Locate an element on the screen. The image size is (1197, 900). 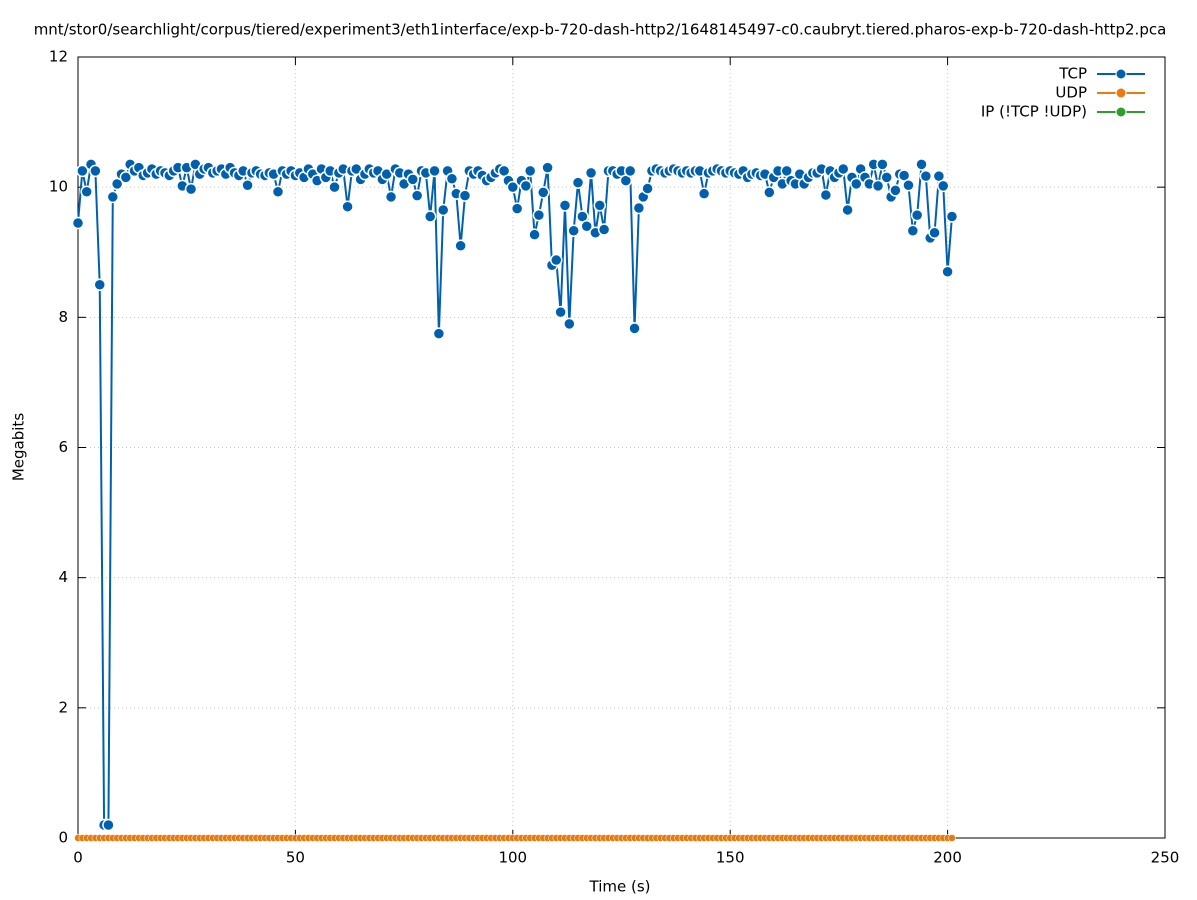
y-tick-label: 8 is located at coordinates (63, 317).